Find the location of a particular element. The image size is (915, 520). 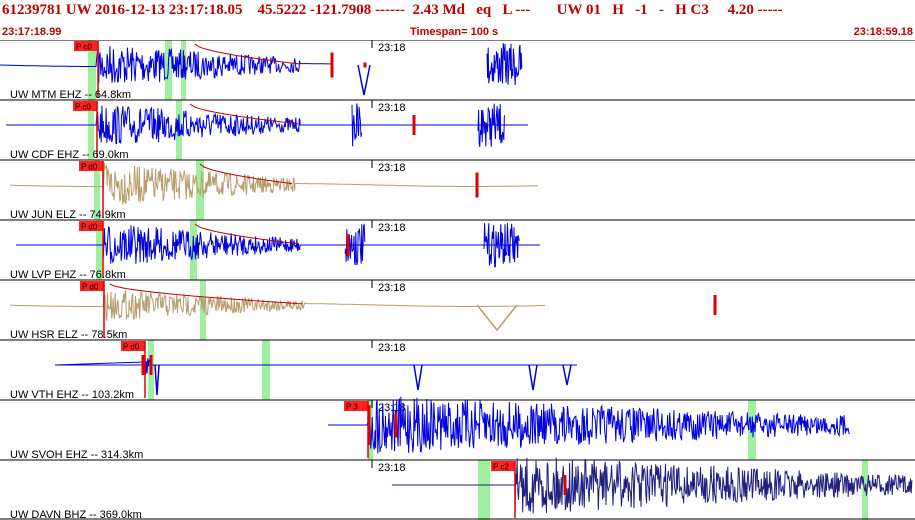

pick-flag-label: P c2 is located at coordinates (501, 467).